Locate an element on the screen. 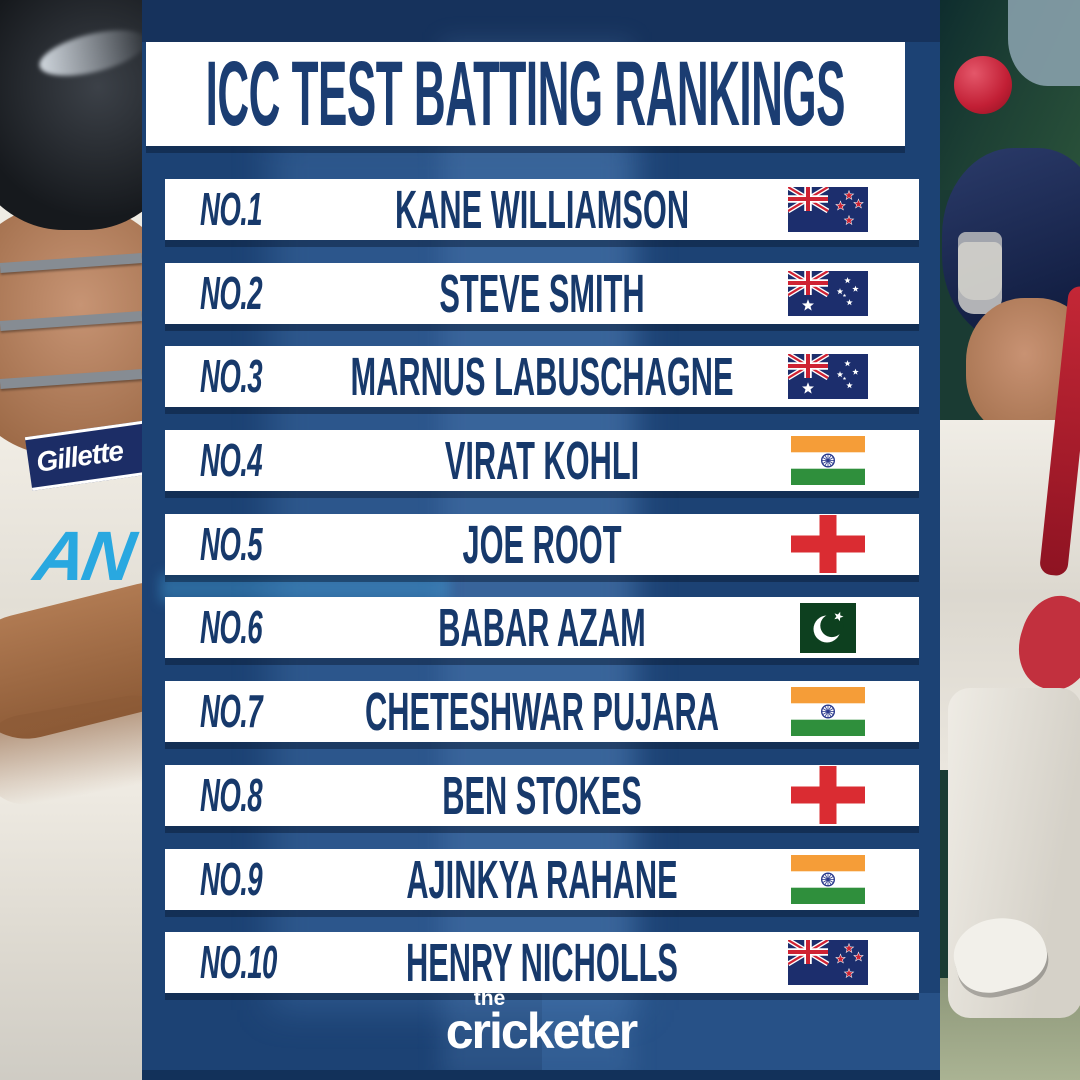 The height and width of the screenshot is (1080, 1080). gillette-sponsor-text: Gillette is located at coordinates (79, 456).